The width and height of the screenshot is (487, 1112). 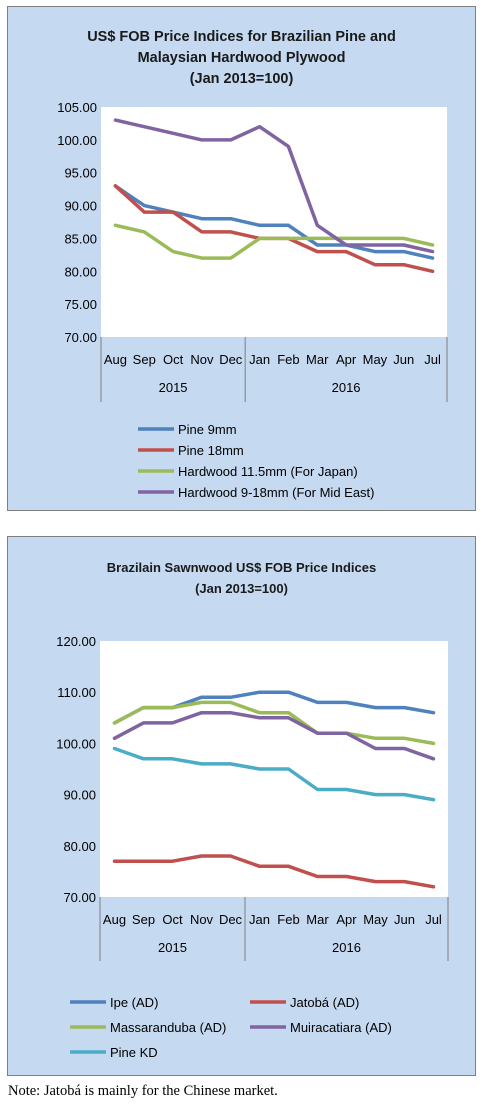 What do you see at coordinates (317, 359) in the screenshot?
I see `plywood-x-tick-label: Mar` at bounding box center [317, 359].